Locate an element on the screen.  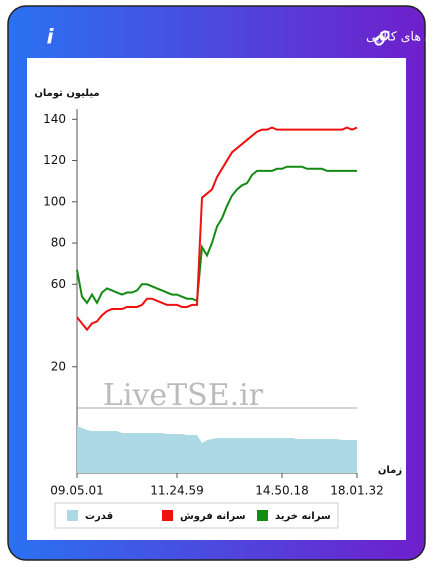
y-tick-label: 100 is located at coordinates (54, 201).